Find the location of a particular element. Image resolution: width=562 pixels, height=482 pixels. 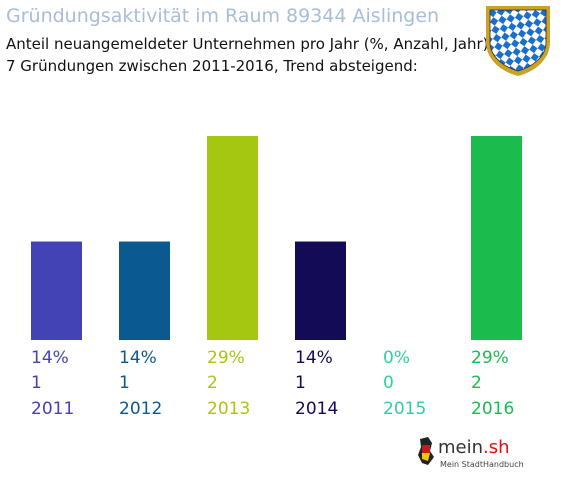

year-label-2012: 2012 is located at coordinates (141, 409).